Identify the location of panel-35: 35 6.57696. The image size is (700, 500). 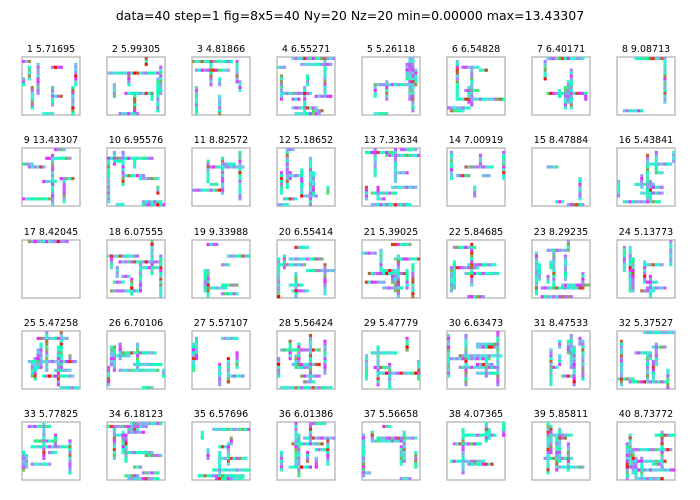
(221, 445).